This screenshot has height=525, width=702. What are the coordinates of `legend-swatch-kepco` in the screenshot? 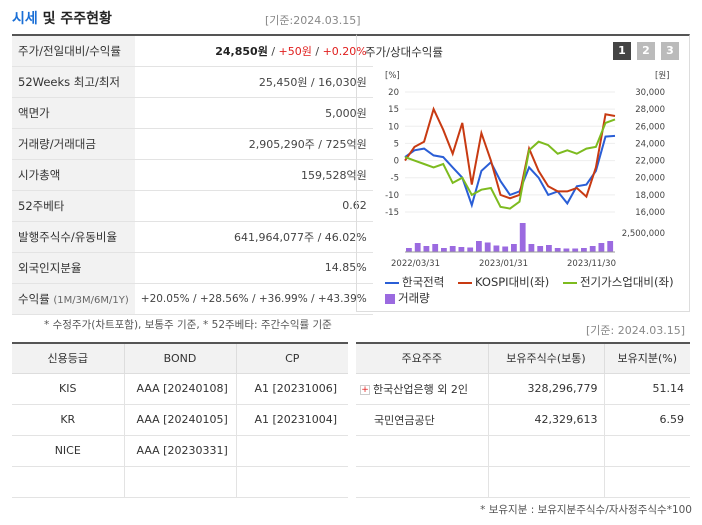 It's located at (392, 282).